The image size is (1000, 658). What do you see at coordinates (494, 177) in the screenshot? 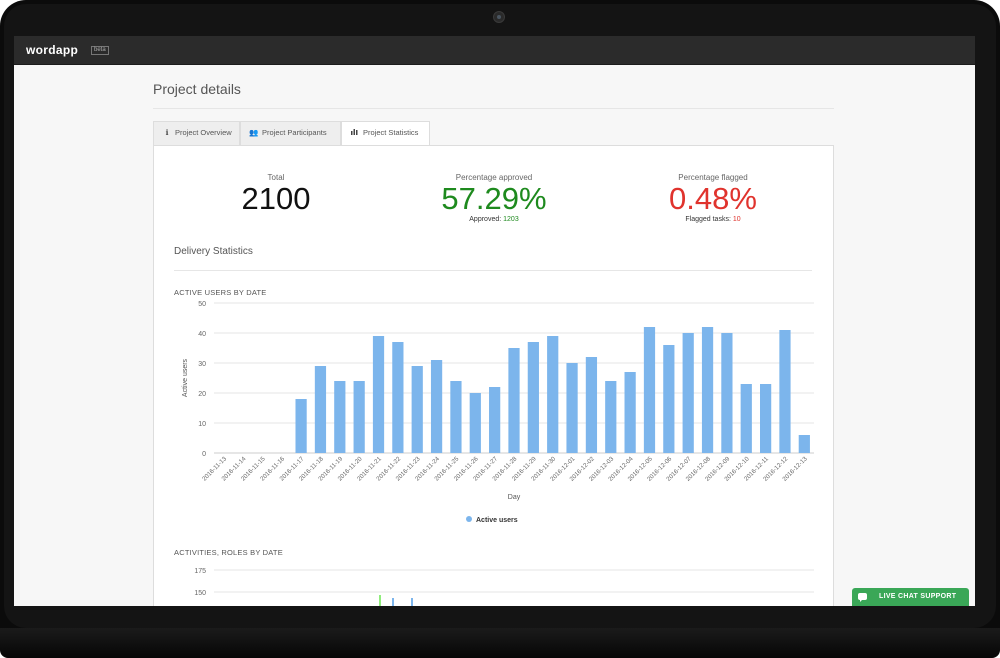
I see `stat-approved-label: Percentage approved` at bounding box center [494, 177].